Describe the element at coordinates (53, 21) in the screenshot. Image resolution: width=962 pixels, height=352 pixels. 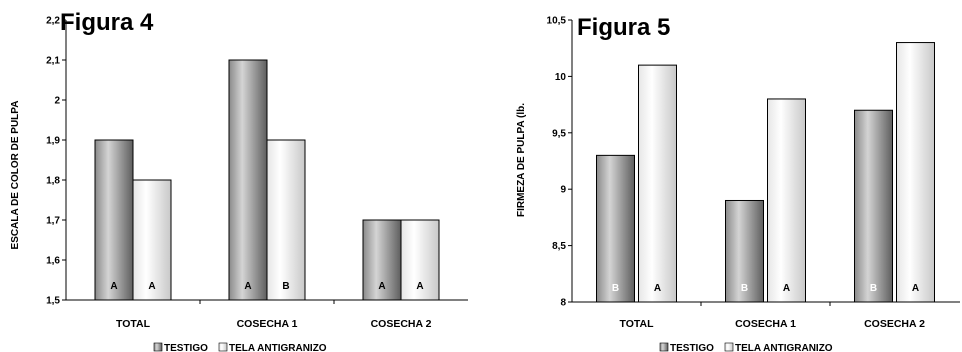
I see `y-tick-label: 2,2` at that location.